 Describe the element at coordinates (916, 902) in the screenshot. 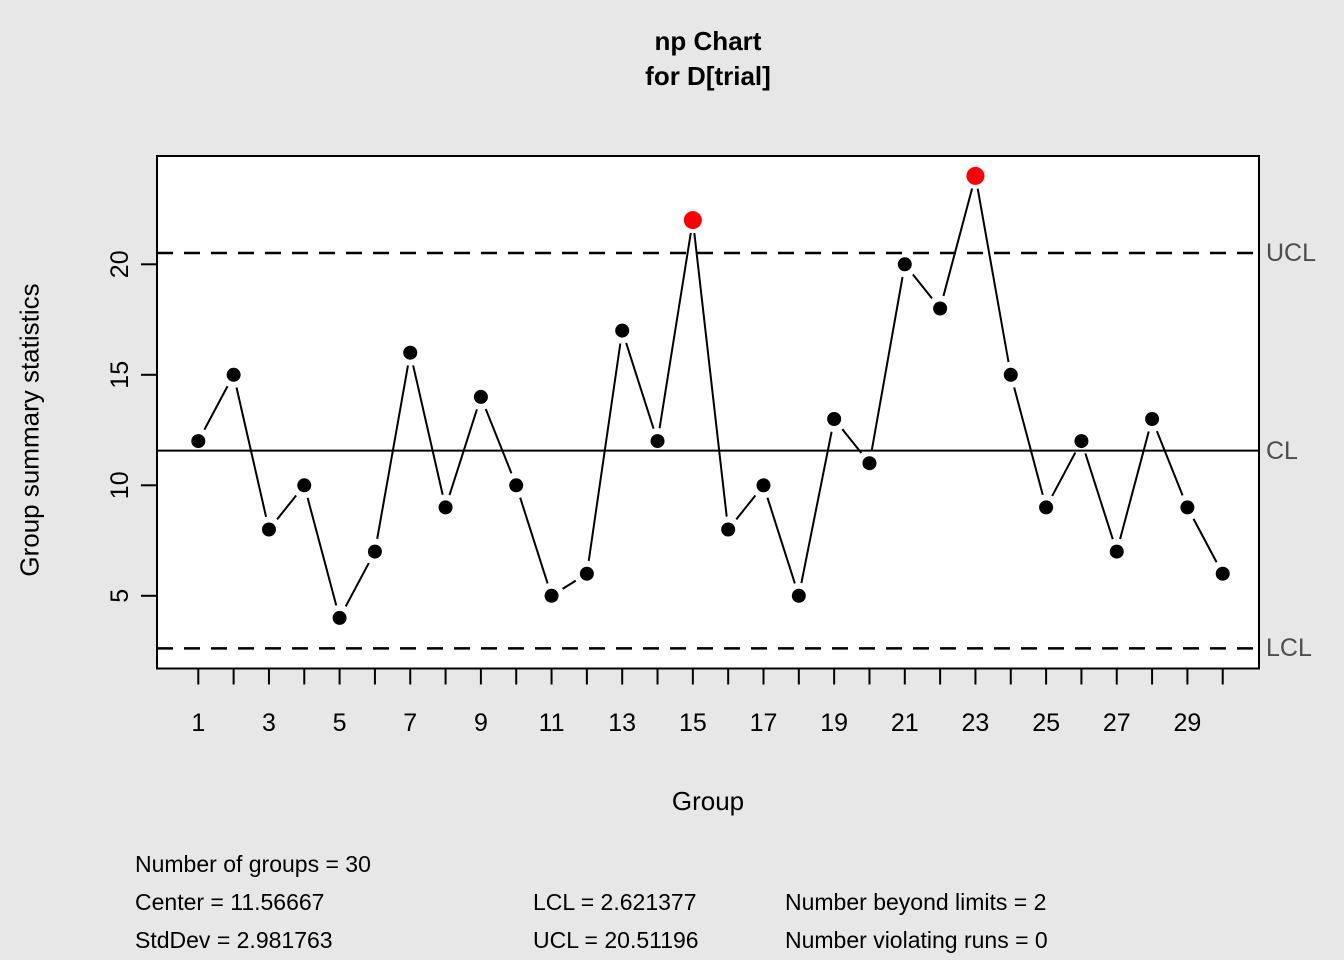

I see `stat-beyond-limits: Number beyond limits = 2` at that location.